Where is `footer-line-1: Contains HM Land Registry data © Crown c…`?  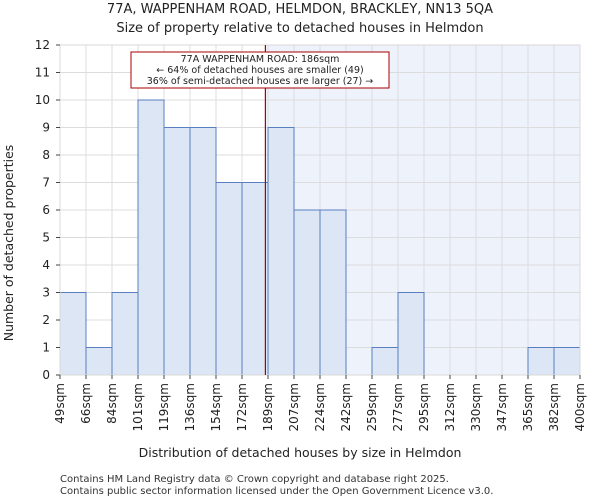
footer-line-1: Contains HM Land Registry data © Crown c… is located at coordinates (254, 479).